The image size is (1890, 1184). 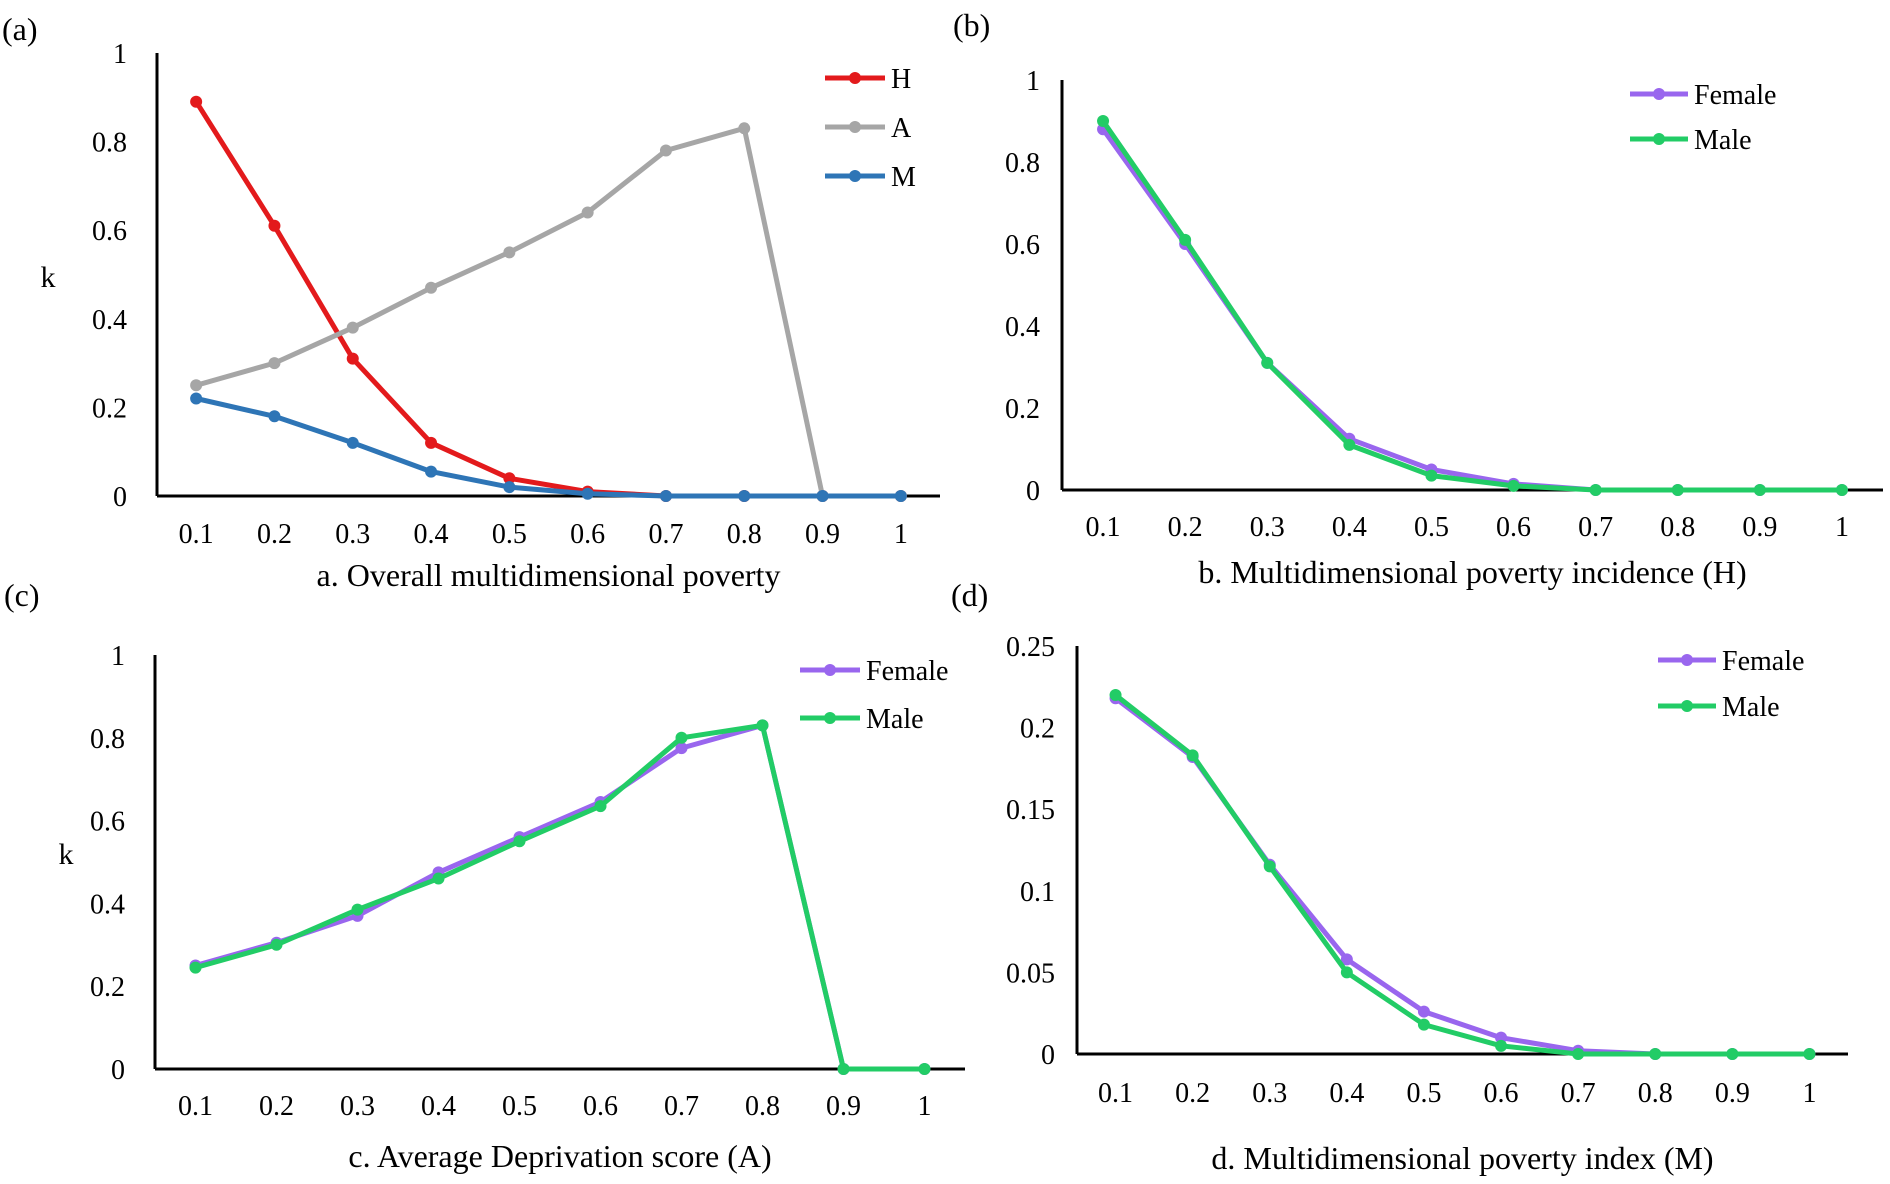 What do you see at coordinates (1030, 647) in the screenshot?
I see `y-tick-label: 0.25` at bounding box center [1030, 647].